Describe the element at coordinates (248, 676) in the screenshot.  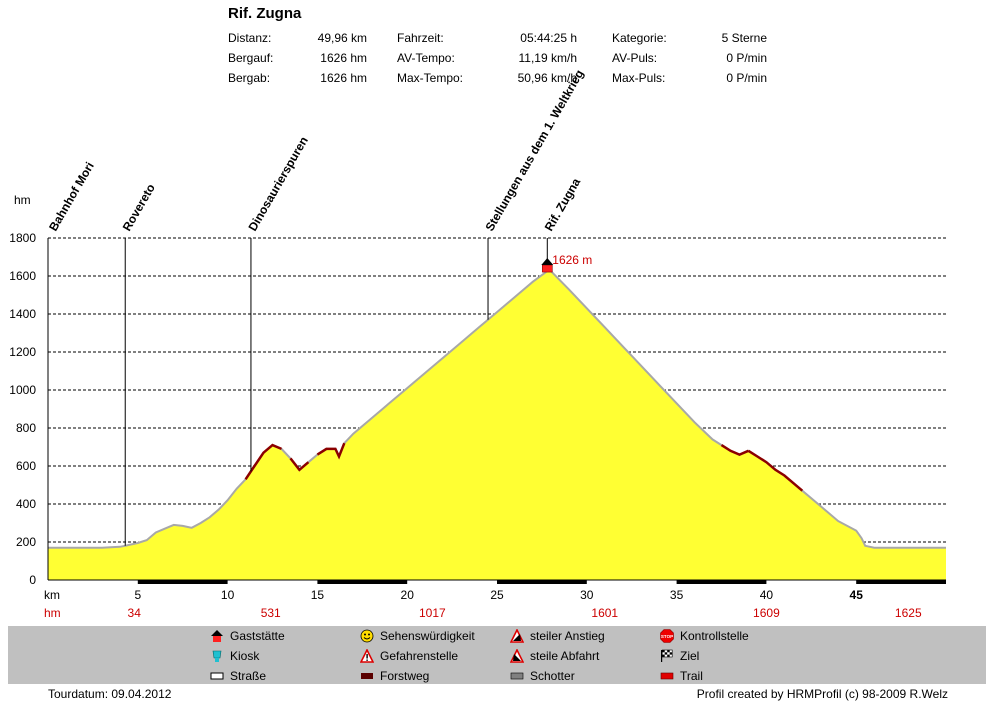
I see `legend-label: Straße` at that location.